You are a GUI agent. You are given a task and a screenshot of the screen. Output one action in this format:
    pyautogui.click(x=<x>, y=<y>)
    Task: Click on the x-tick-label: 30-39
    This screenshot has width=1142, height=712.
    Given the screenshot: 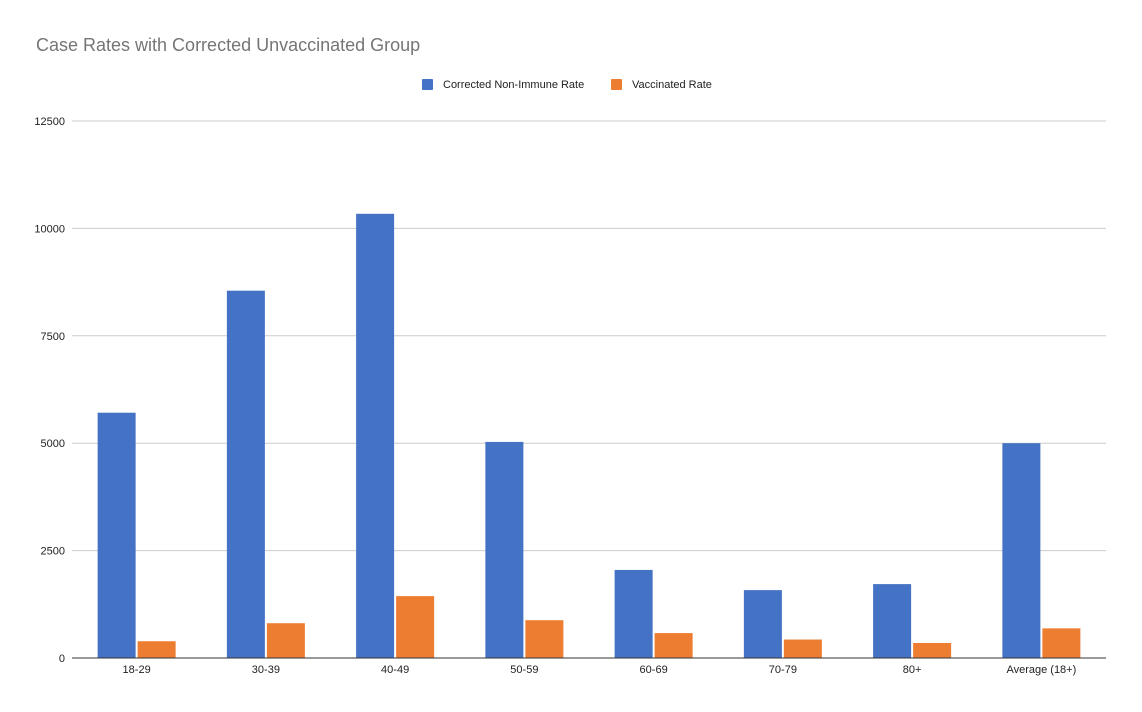 What is the action you would take?
    pyautogui.click(x=266, y=670)
    